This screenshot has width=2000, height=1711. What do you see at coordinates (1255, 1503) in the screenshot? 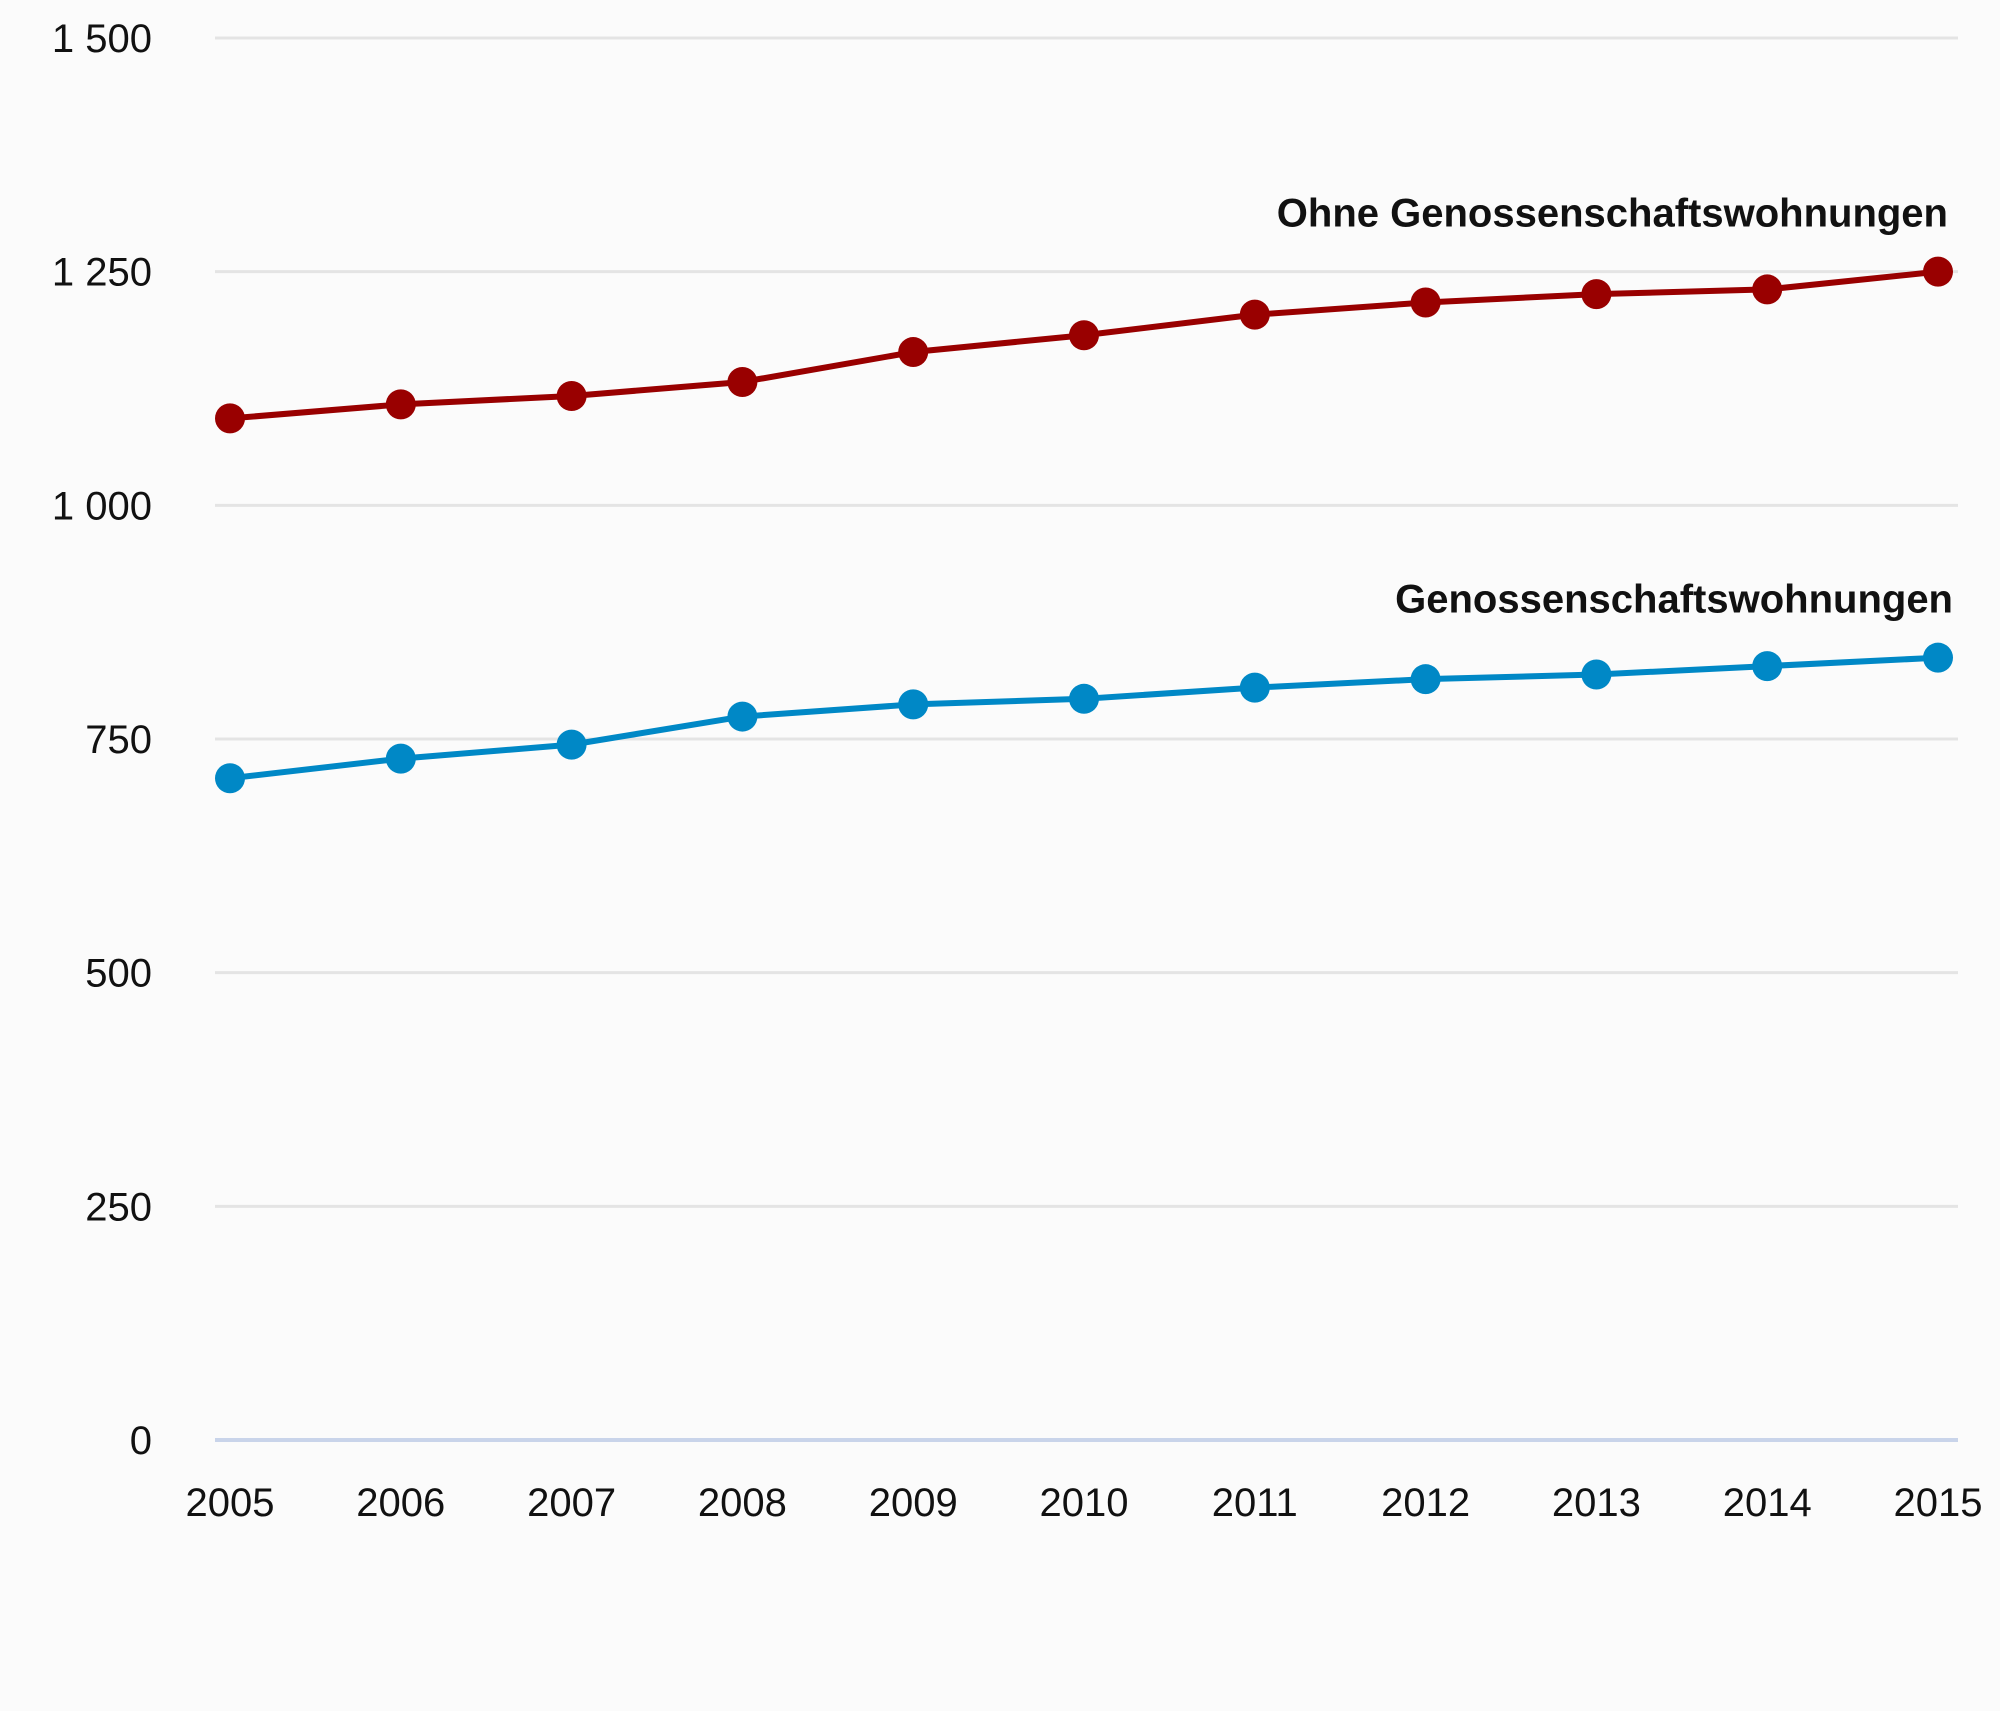
I see `x-tick-label: 2011` at bounding box center [1255, 1503].